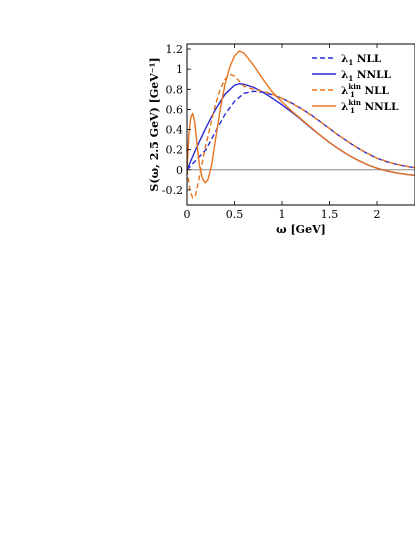 The width and height of the screenshot is (415, 537). I want to click on x-tick-label: 0, so click(187, 214).